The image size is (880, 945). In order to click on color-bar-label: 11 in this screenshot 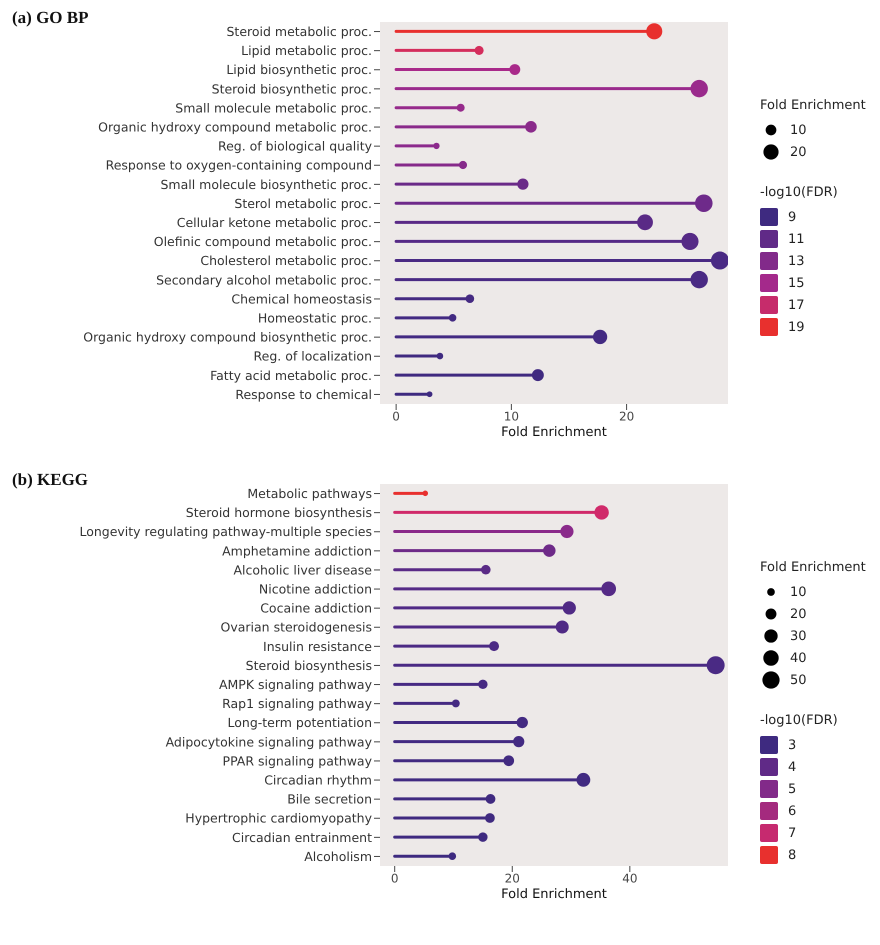, I will do `click(796, 239)`.